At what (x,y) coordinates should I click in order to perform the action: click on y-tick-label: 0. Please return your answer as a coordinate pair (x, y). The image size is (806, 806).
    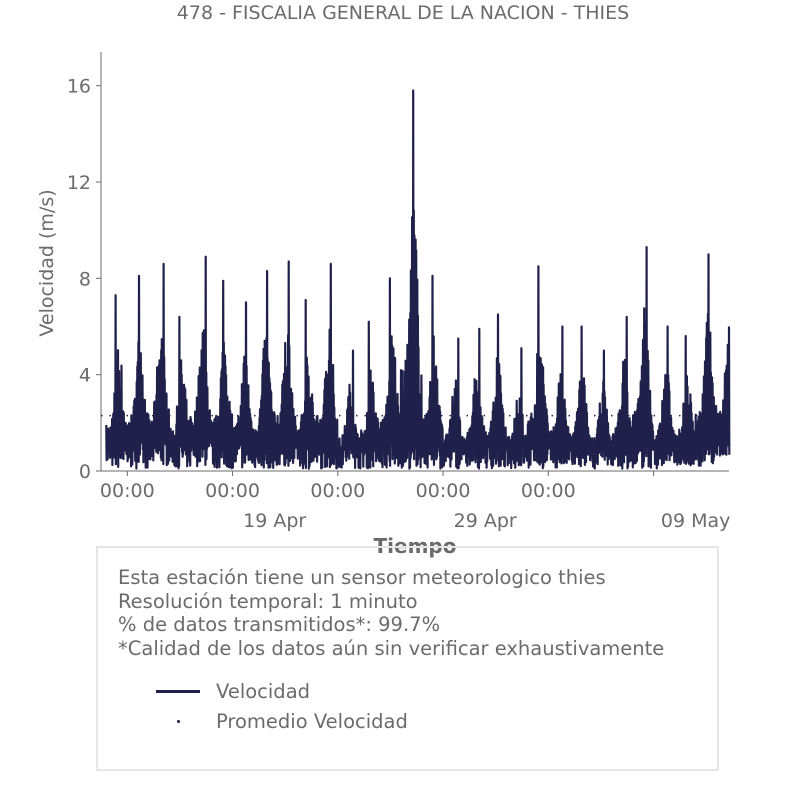
    Looking at the image, I should click on (85, 472).